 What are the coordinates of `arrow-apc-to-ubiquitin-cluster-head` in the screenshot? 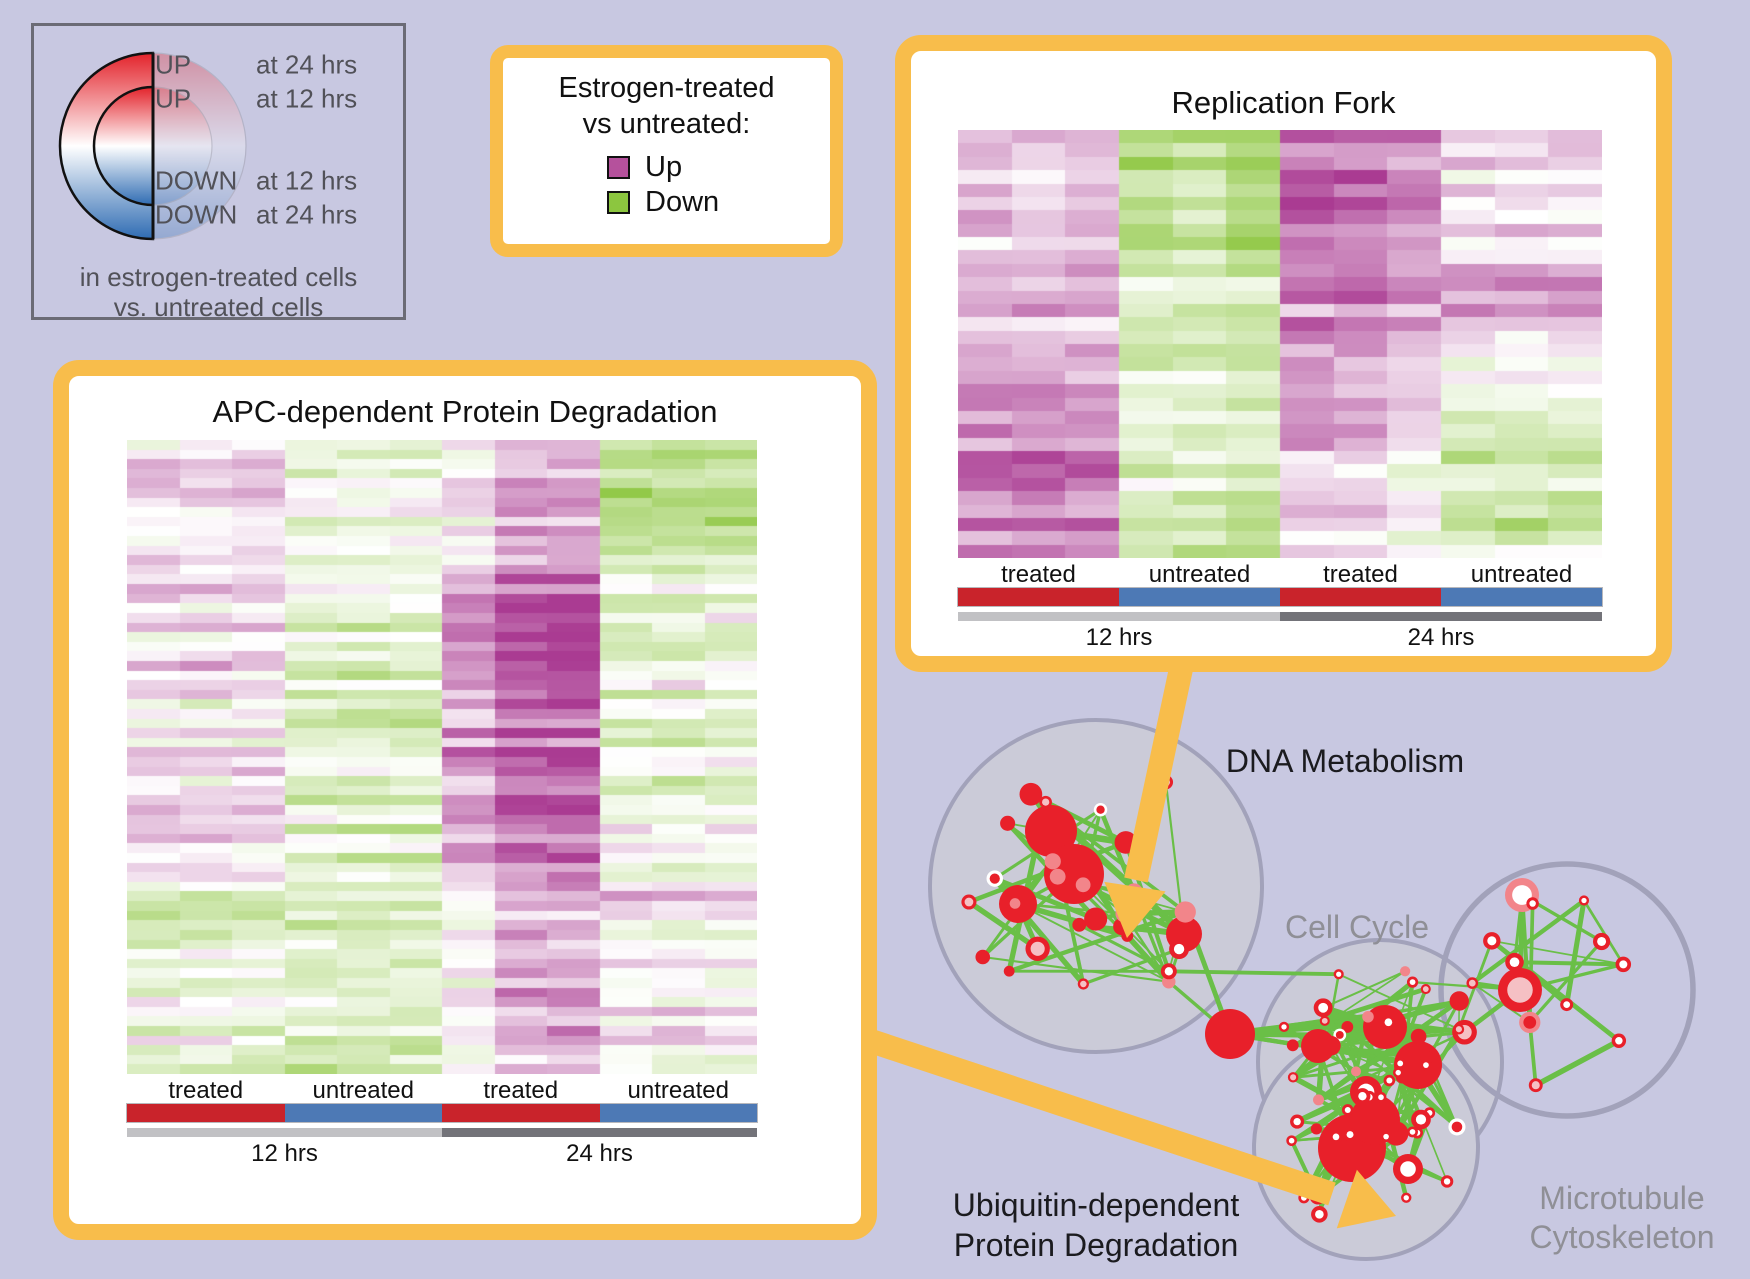 It's located at (1366, 1199).